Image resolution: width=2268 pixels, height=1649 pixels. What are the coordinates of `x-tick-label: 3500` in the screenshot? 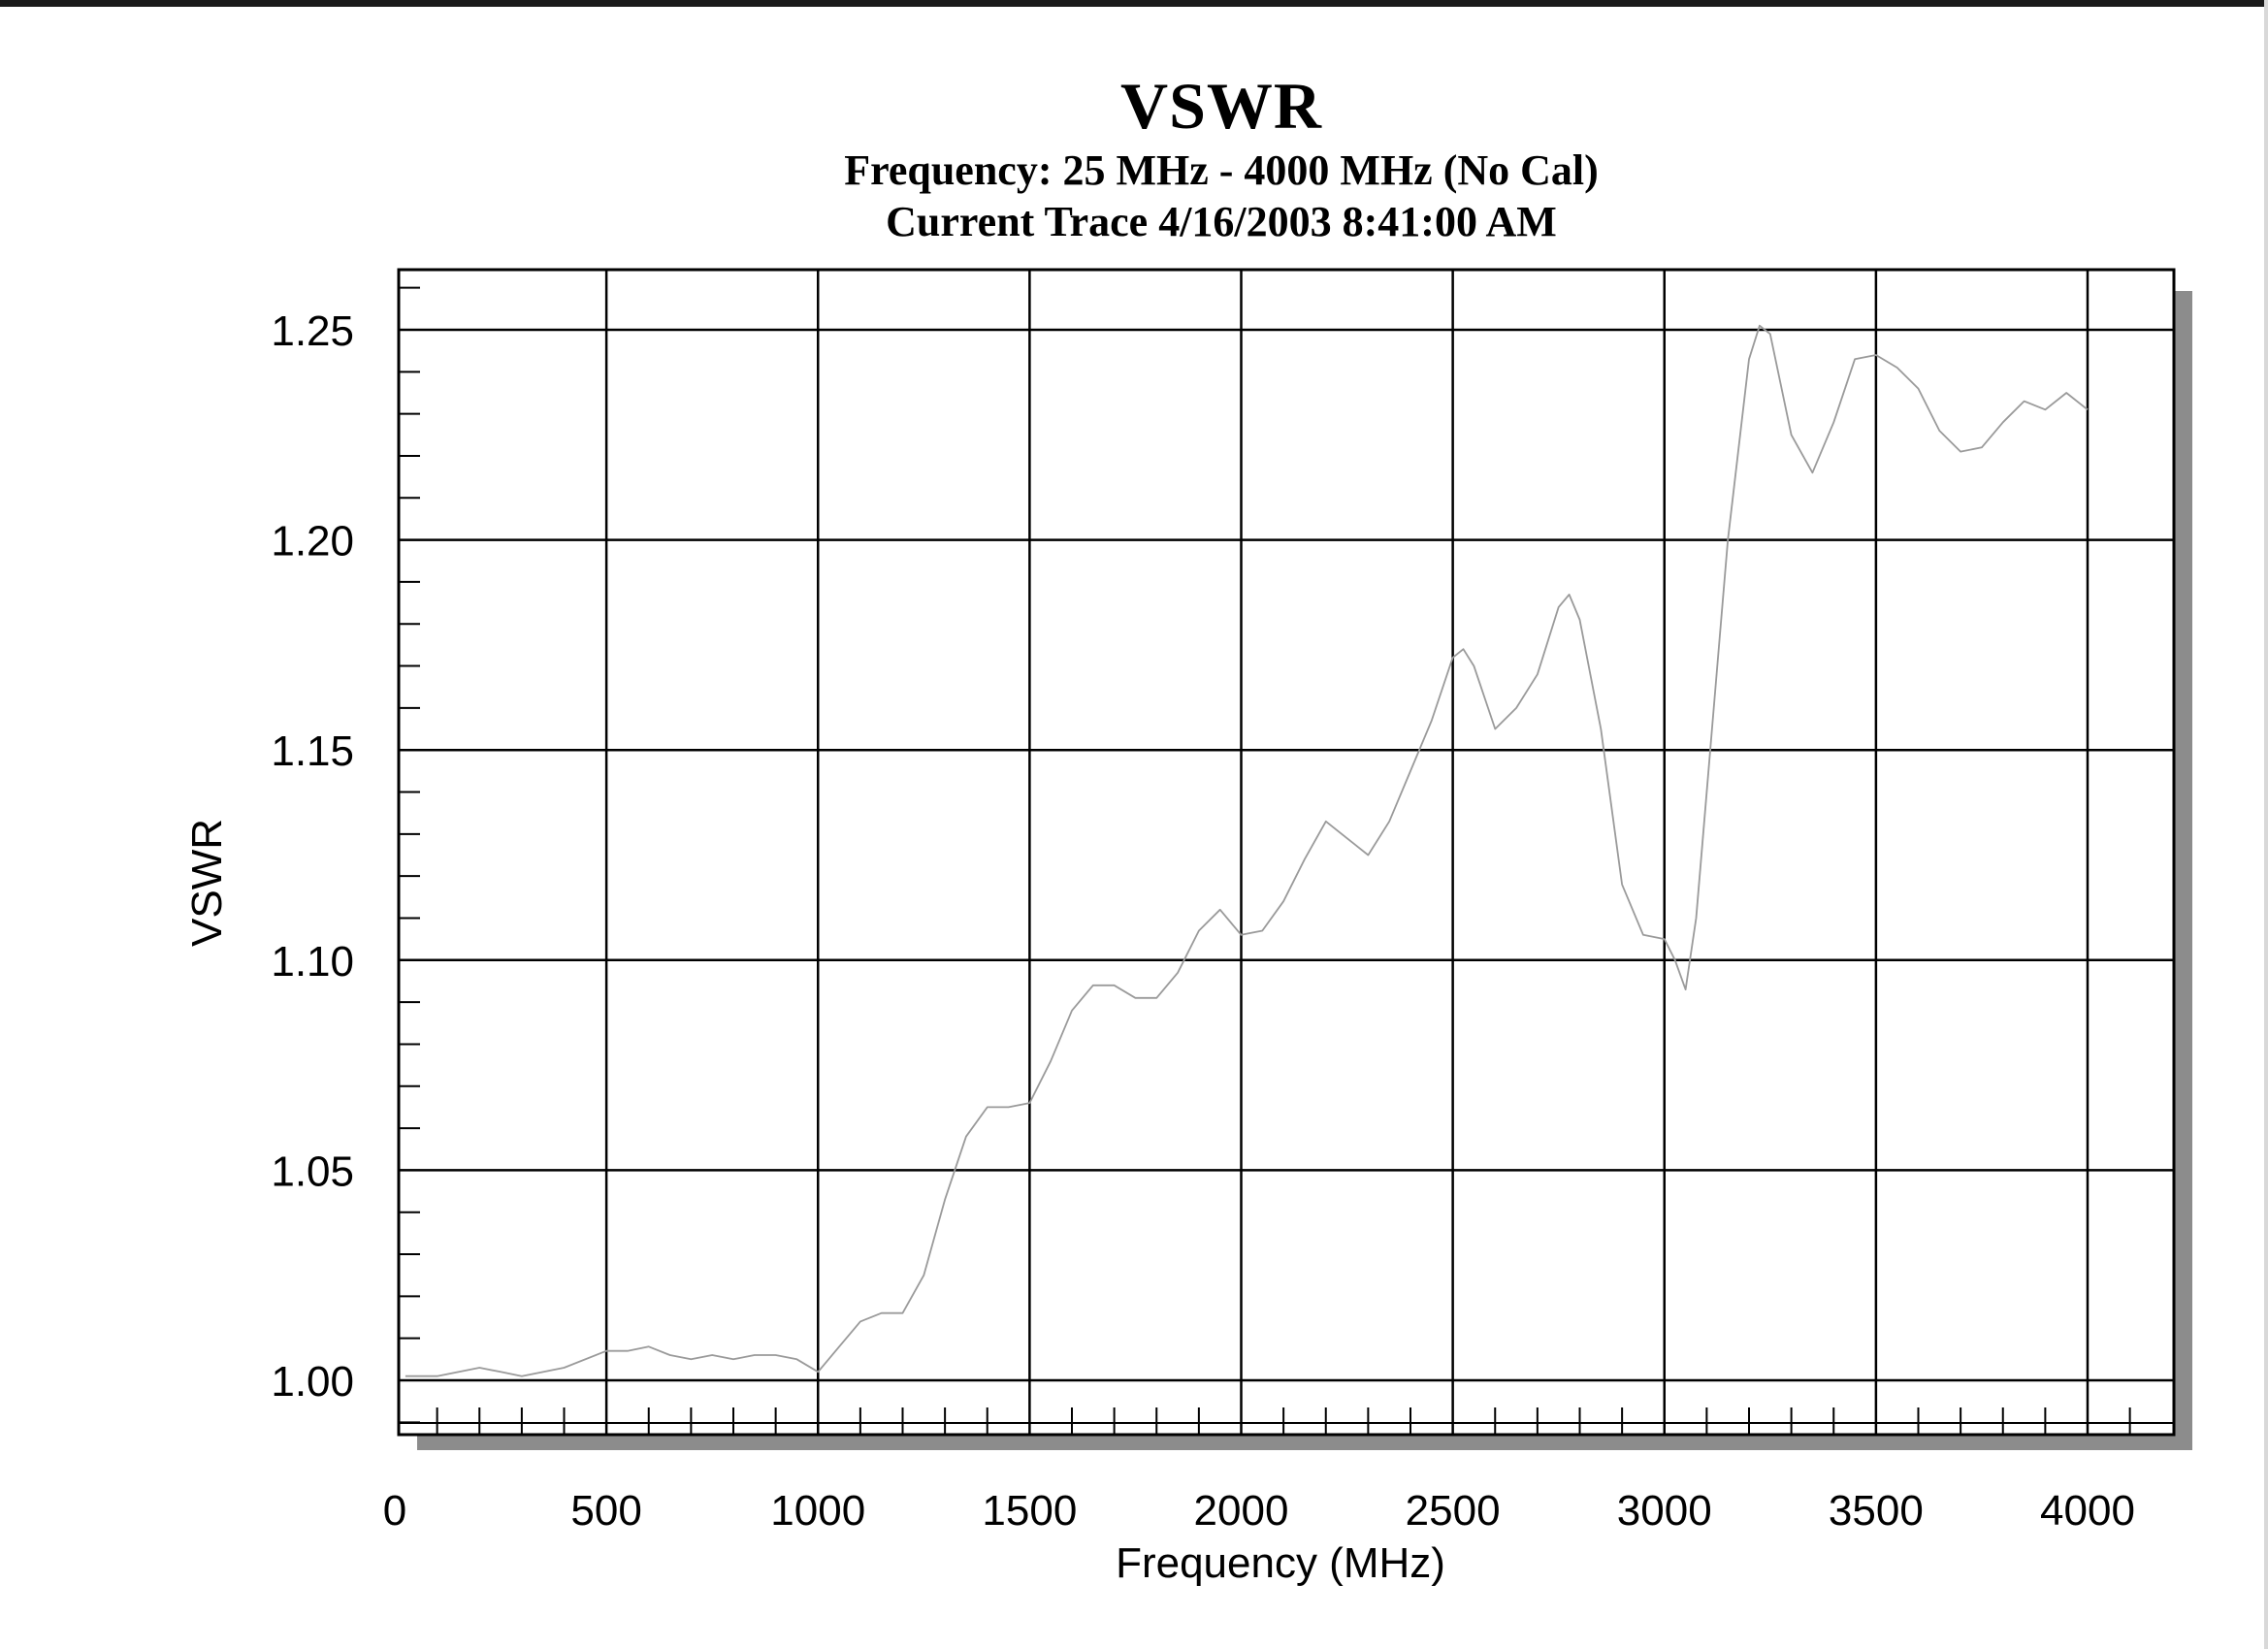 It's located at (1876, 1511).